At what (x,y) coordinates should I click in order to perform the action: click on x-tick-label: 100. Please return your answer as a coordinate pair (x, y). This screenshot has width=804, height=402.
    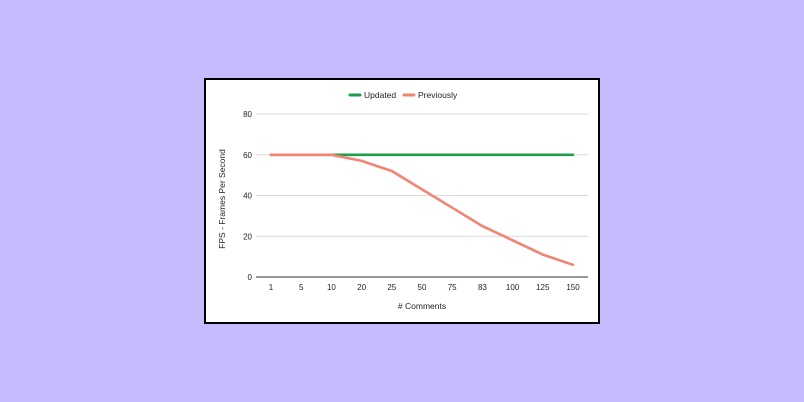
    Looking at the image, I should click on (513, 287).